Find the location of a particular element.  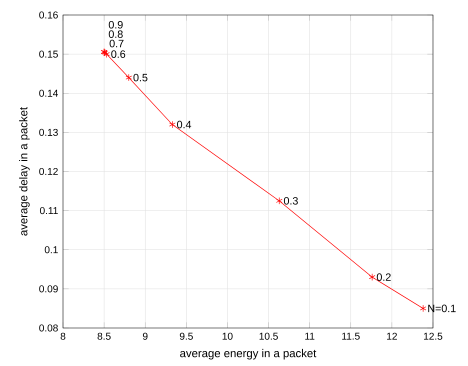

annotation: 0.8 is located at coordinates (115, 34).